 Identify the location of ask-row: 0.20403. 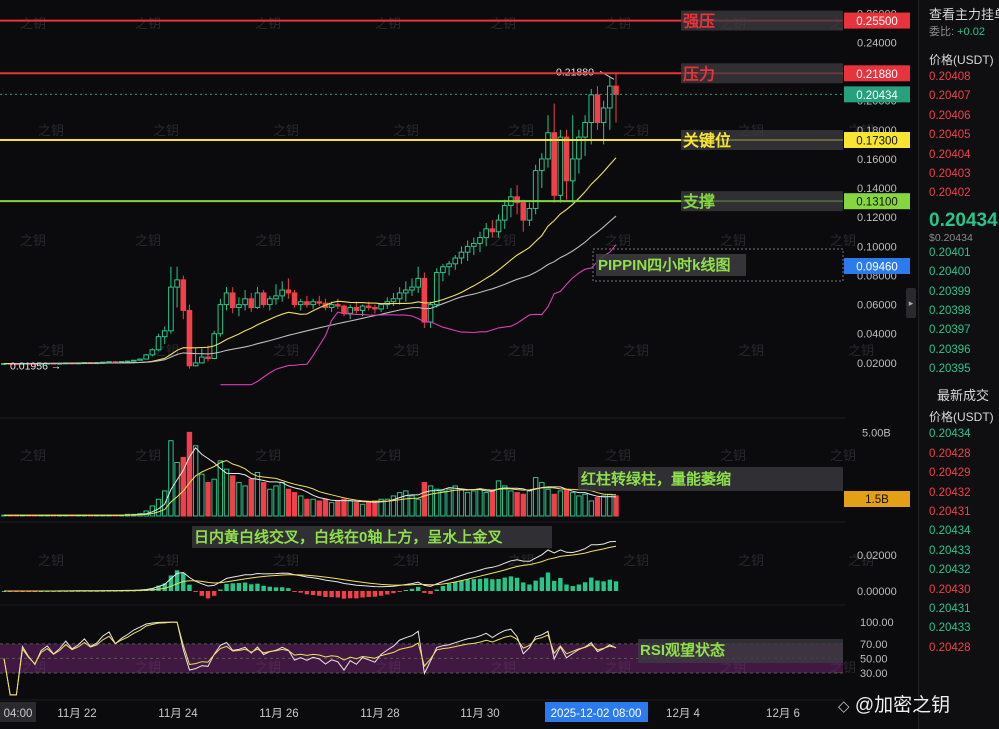
(950, 173).